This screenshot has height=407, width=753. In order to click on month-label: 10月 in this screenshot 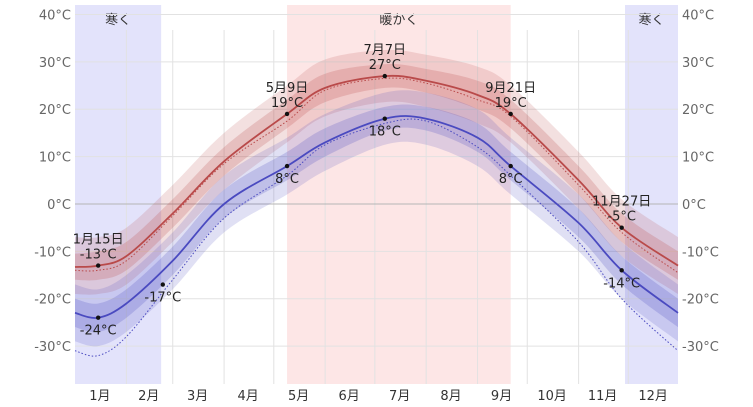, I will do `click(552, 396)`.